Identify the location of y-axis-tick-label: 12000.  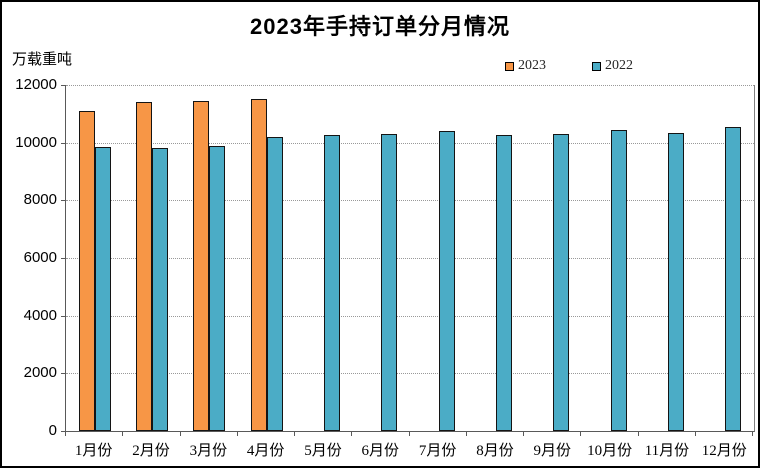
(36, 84).